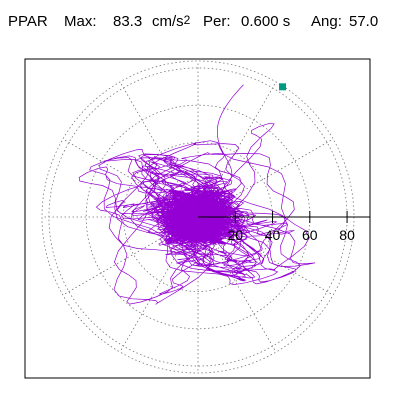 This screenshot has width=400, height=400. What do you see at coordinates (326, 21) in the screenshot?
I see `angle-label: Ang:` at bounding box center [326, 21].